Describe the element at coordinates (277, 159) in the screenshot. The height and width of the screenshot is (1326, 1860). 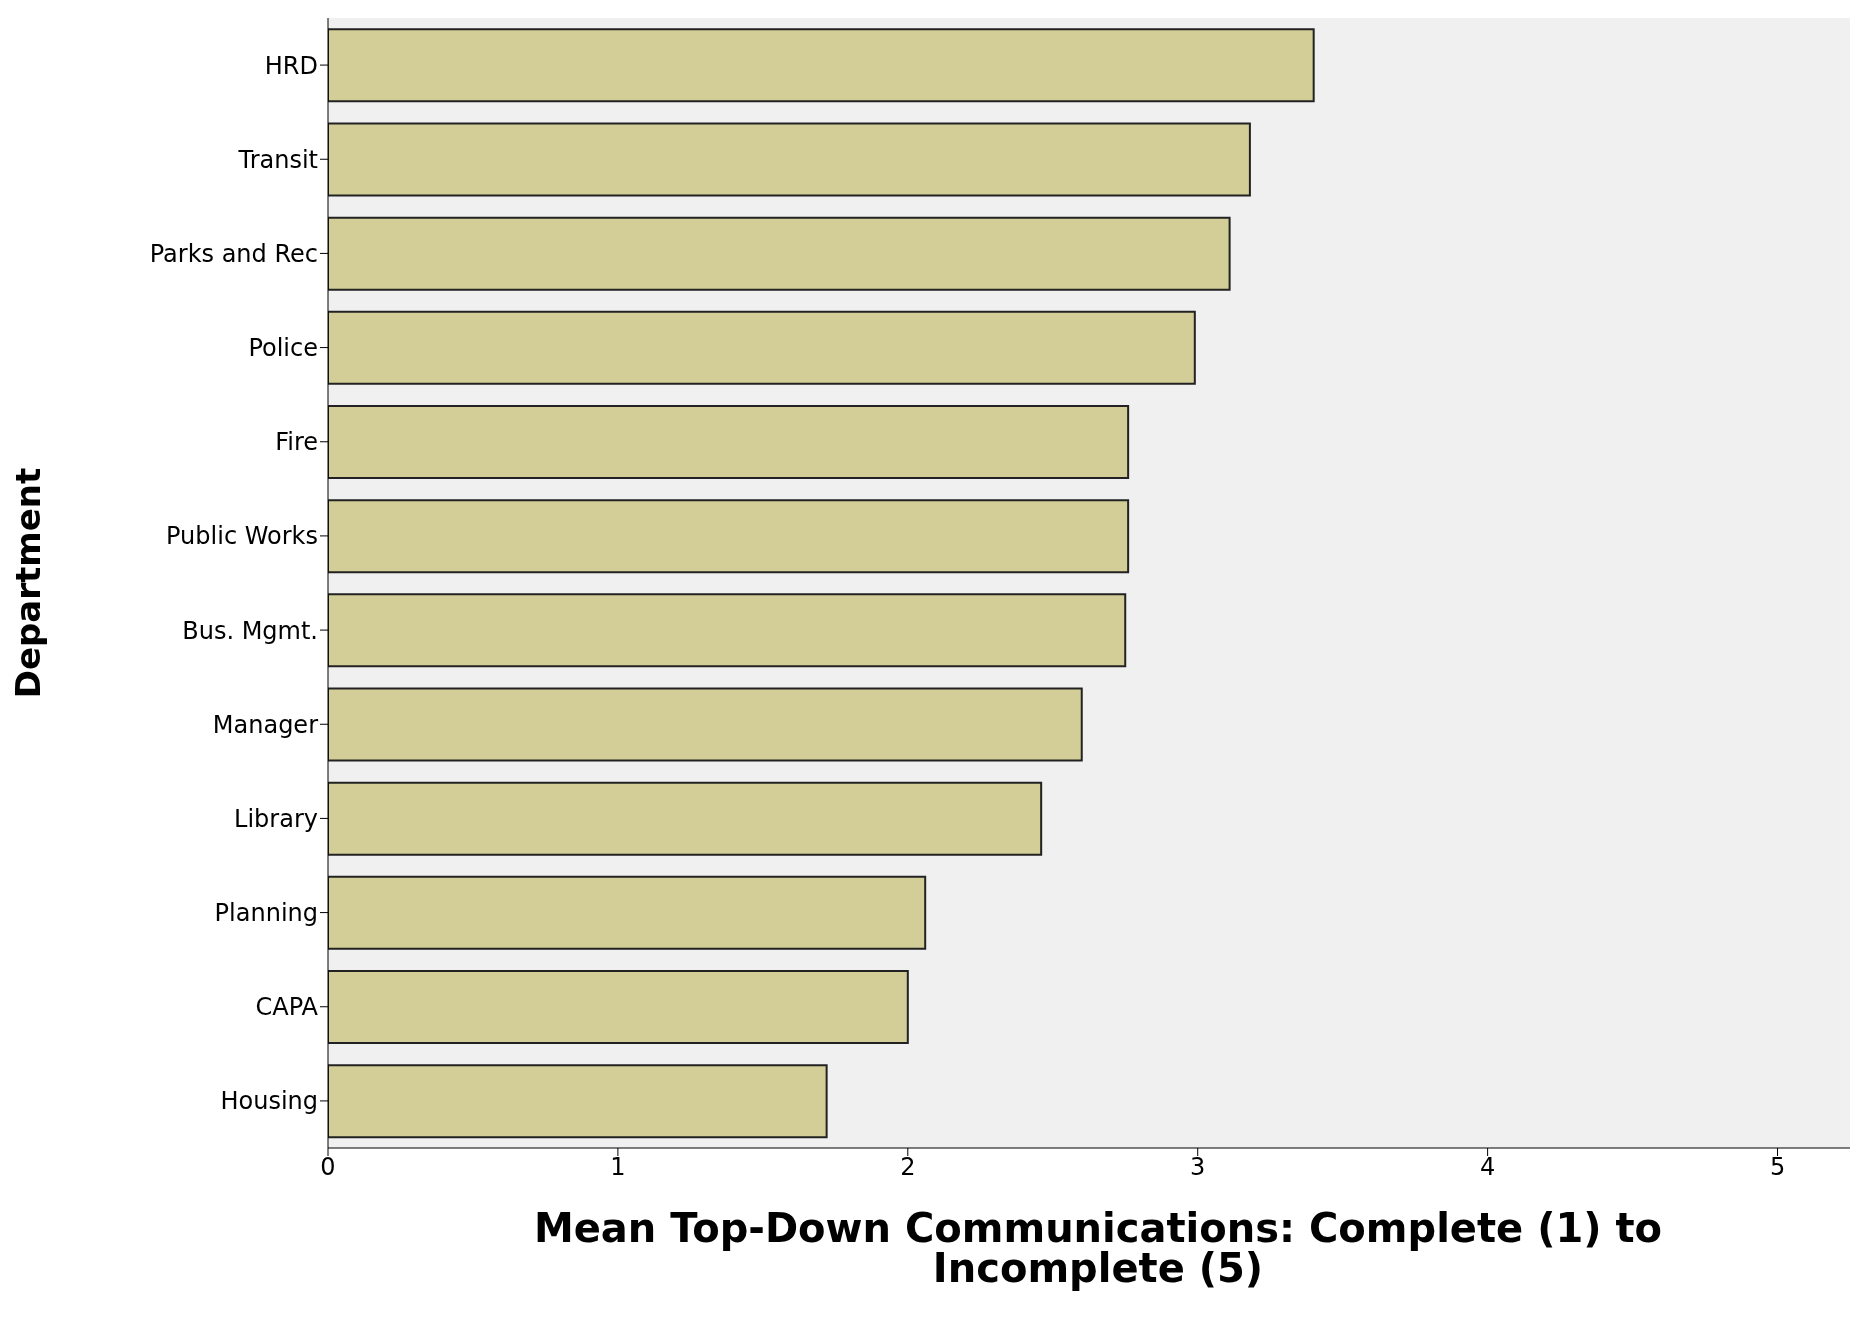
I see `y-tick-label: Transit` at that location.